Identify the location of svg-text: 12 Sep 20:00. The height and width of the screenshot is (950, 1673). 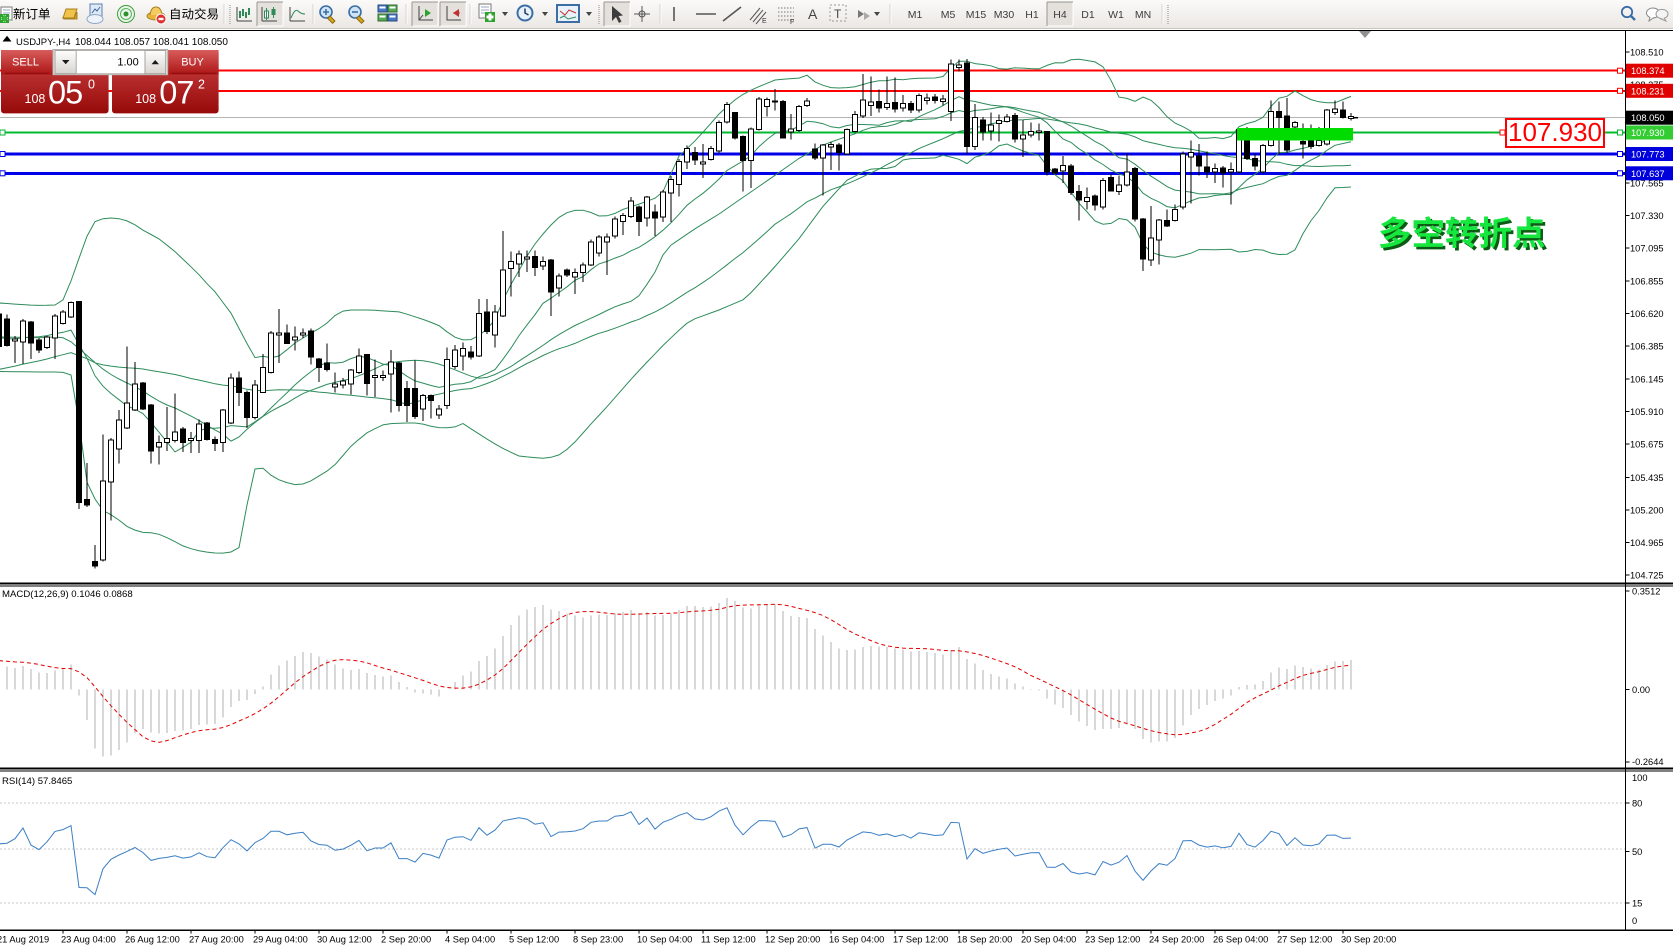
(792, 940).